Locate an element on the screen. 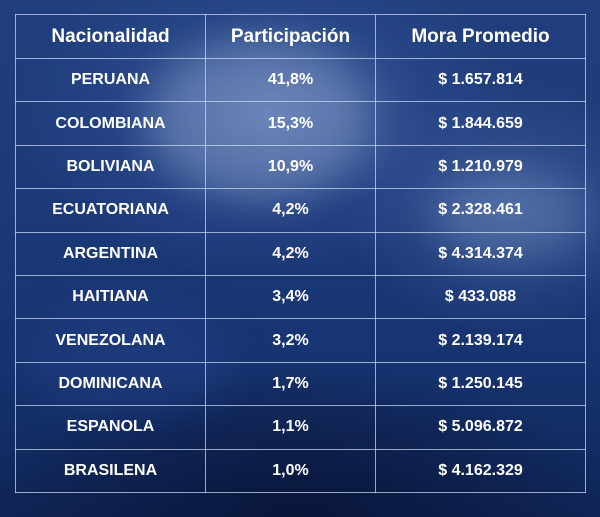  cell-participacion: 3,4% is located at coordinates (290, 297).